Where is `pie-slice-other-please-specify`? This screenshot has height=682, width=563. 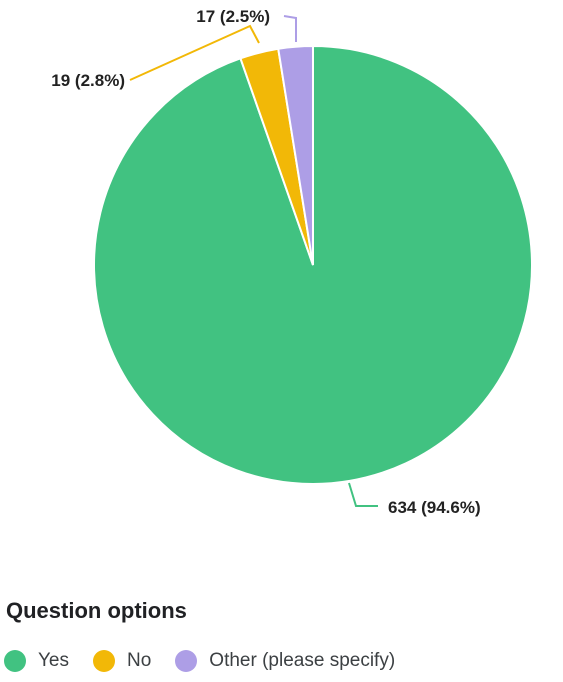
pie-slice-other-please-specify is located at coordinates (295, 155).